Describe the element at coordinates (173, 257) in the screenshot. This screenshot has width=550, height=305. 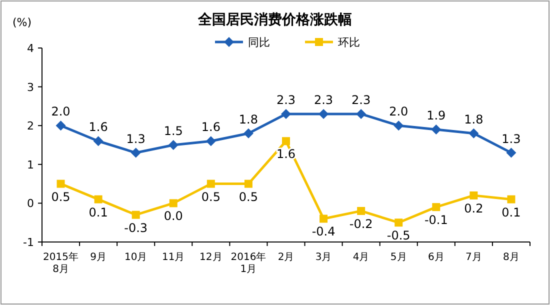
I see `x-tick-label: 11月` at that location.